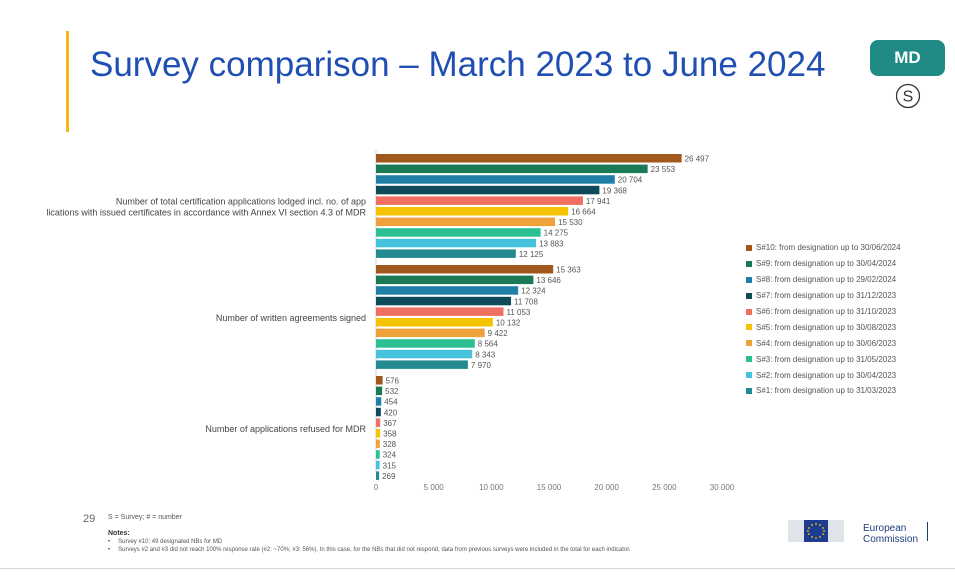 The height and width of the screenshot is (585, 955). I want to click on data-label: 7 970, so click(481, 365).